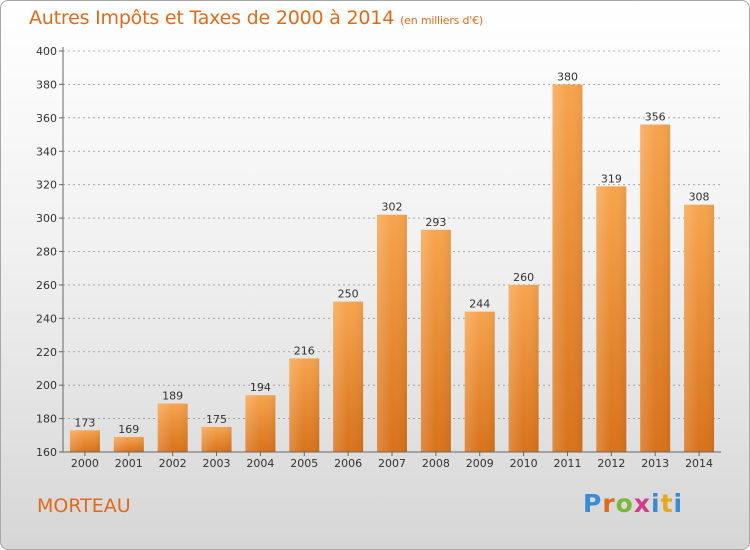  I want to click on chart-title-text: Autres Impôts et Taxes de 2000 à 2014, so click(212, 18).